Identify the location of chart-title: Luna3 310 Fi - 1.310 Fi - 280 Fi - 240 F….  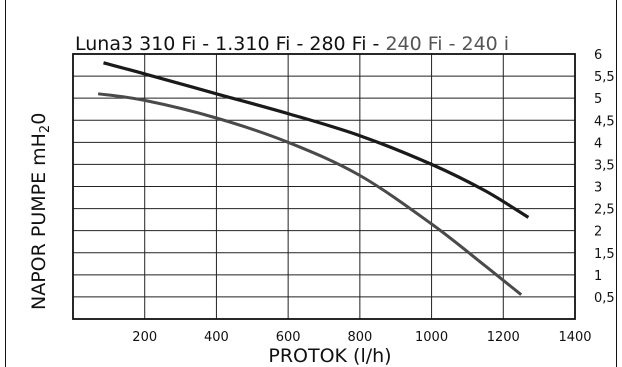
(292, 44).